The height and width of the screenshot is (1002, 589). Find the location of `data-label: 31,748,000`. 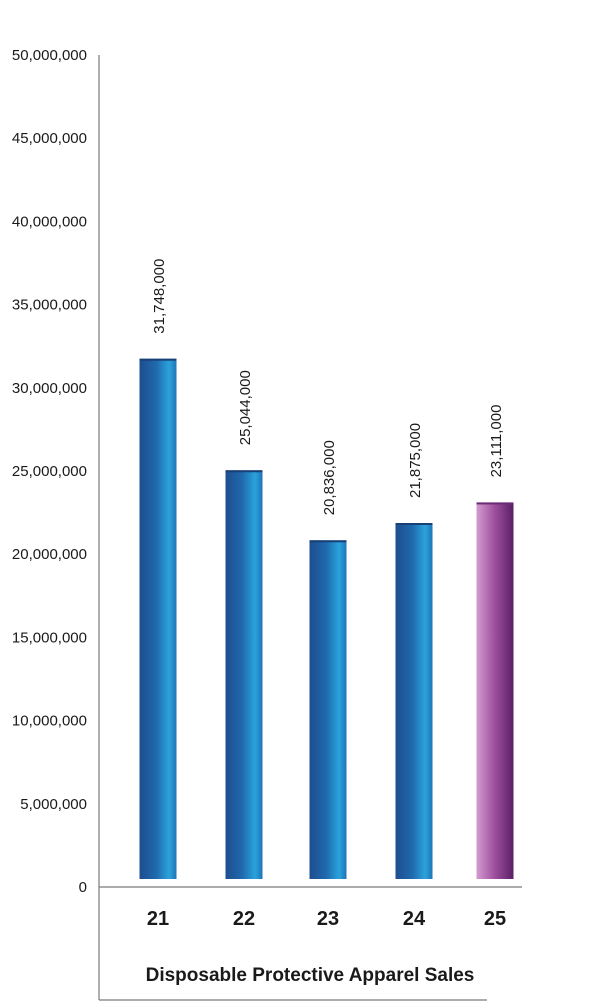

data-label: 31,748,000 is located at coordinates (159, 296).